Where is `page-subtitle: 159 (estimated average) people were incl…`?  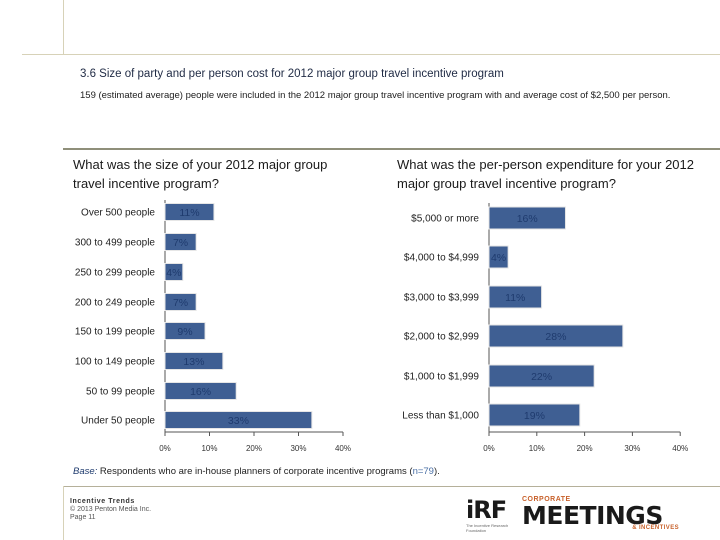 page-subtitle: 159 (estimated average) people were incl… is located at coordinates (375, 95).